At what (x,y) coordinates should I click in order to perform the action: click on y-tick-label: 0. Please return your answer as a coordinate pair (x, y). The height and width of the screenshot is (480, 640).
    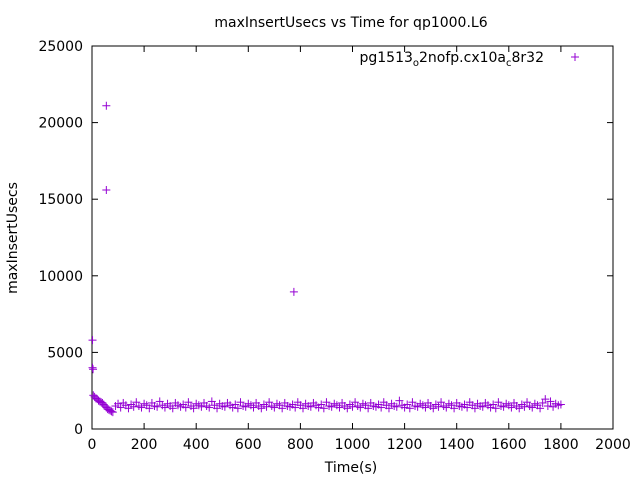
    Looking at the image, I should click on (78, 430).